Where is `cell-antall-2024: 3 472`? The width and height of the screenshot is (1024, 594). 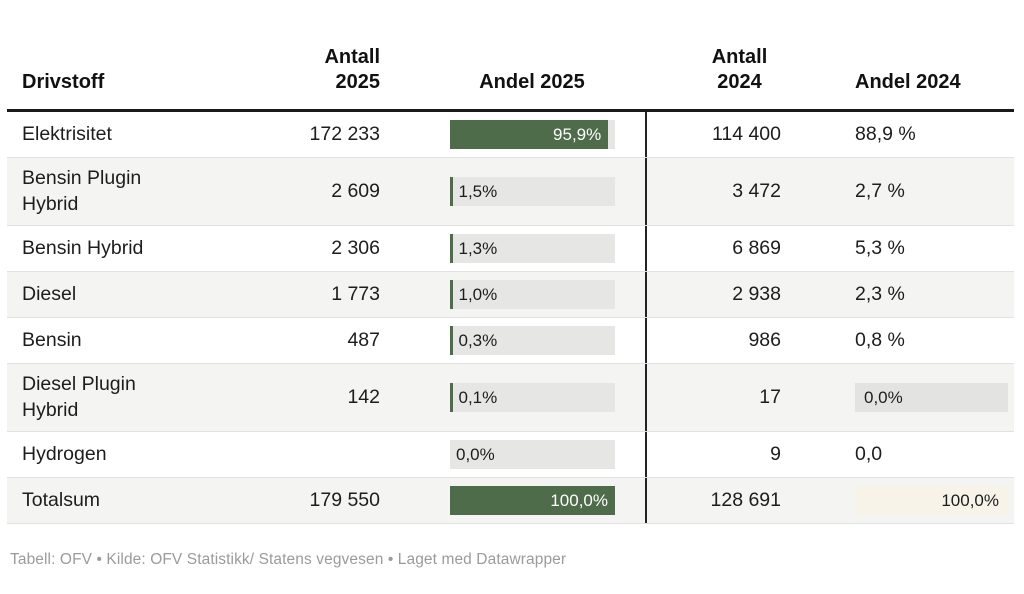
cell-antall-2024: 3 472 is located at coordinates (756, 191).